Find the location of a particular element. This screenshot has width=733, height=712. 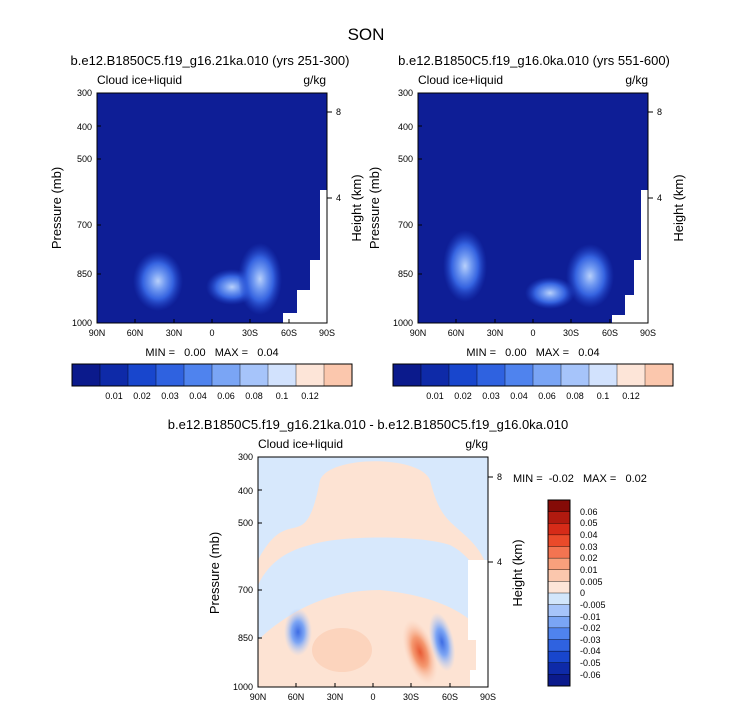

panel-1-plot-area is located at coordinates (212, 208).